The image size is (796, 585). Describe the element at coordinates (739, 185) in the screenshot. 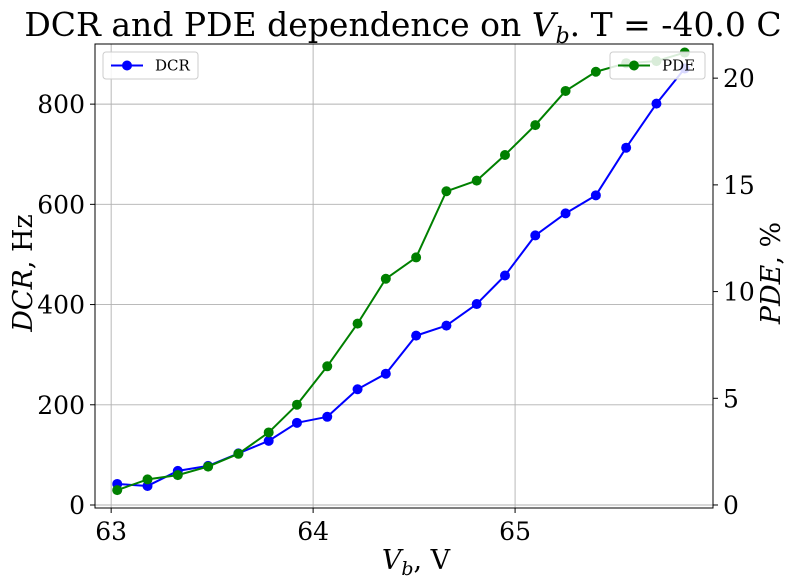

I see `y-right-tick-label: 15` at that location.